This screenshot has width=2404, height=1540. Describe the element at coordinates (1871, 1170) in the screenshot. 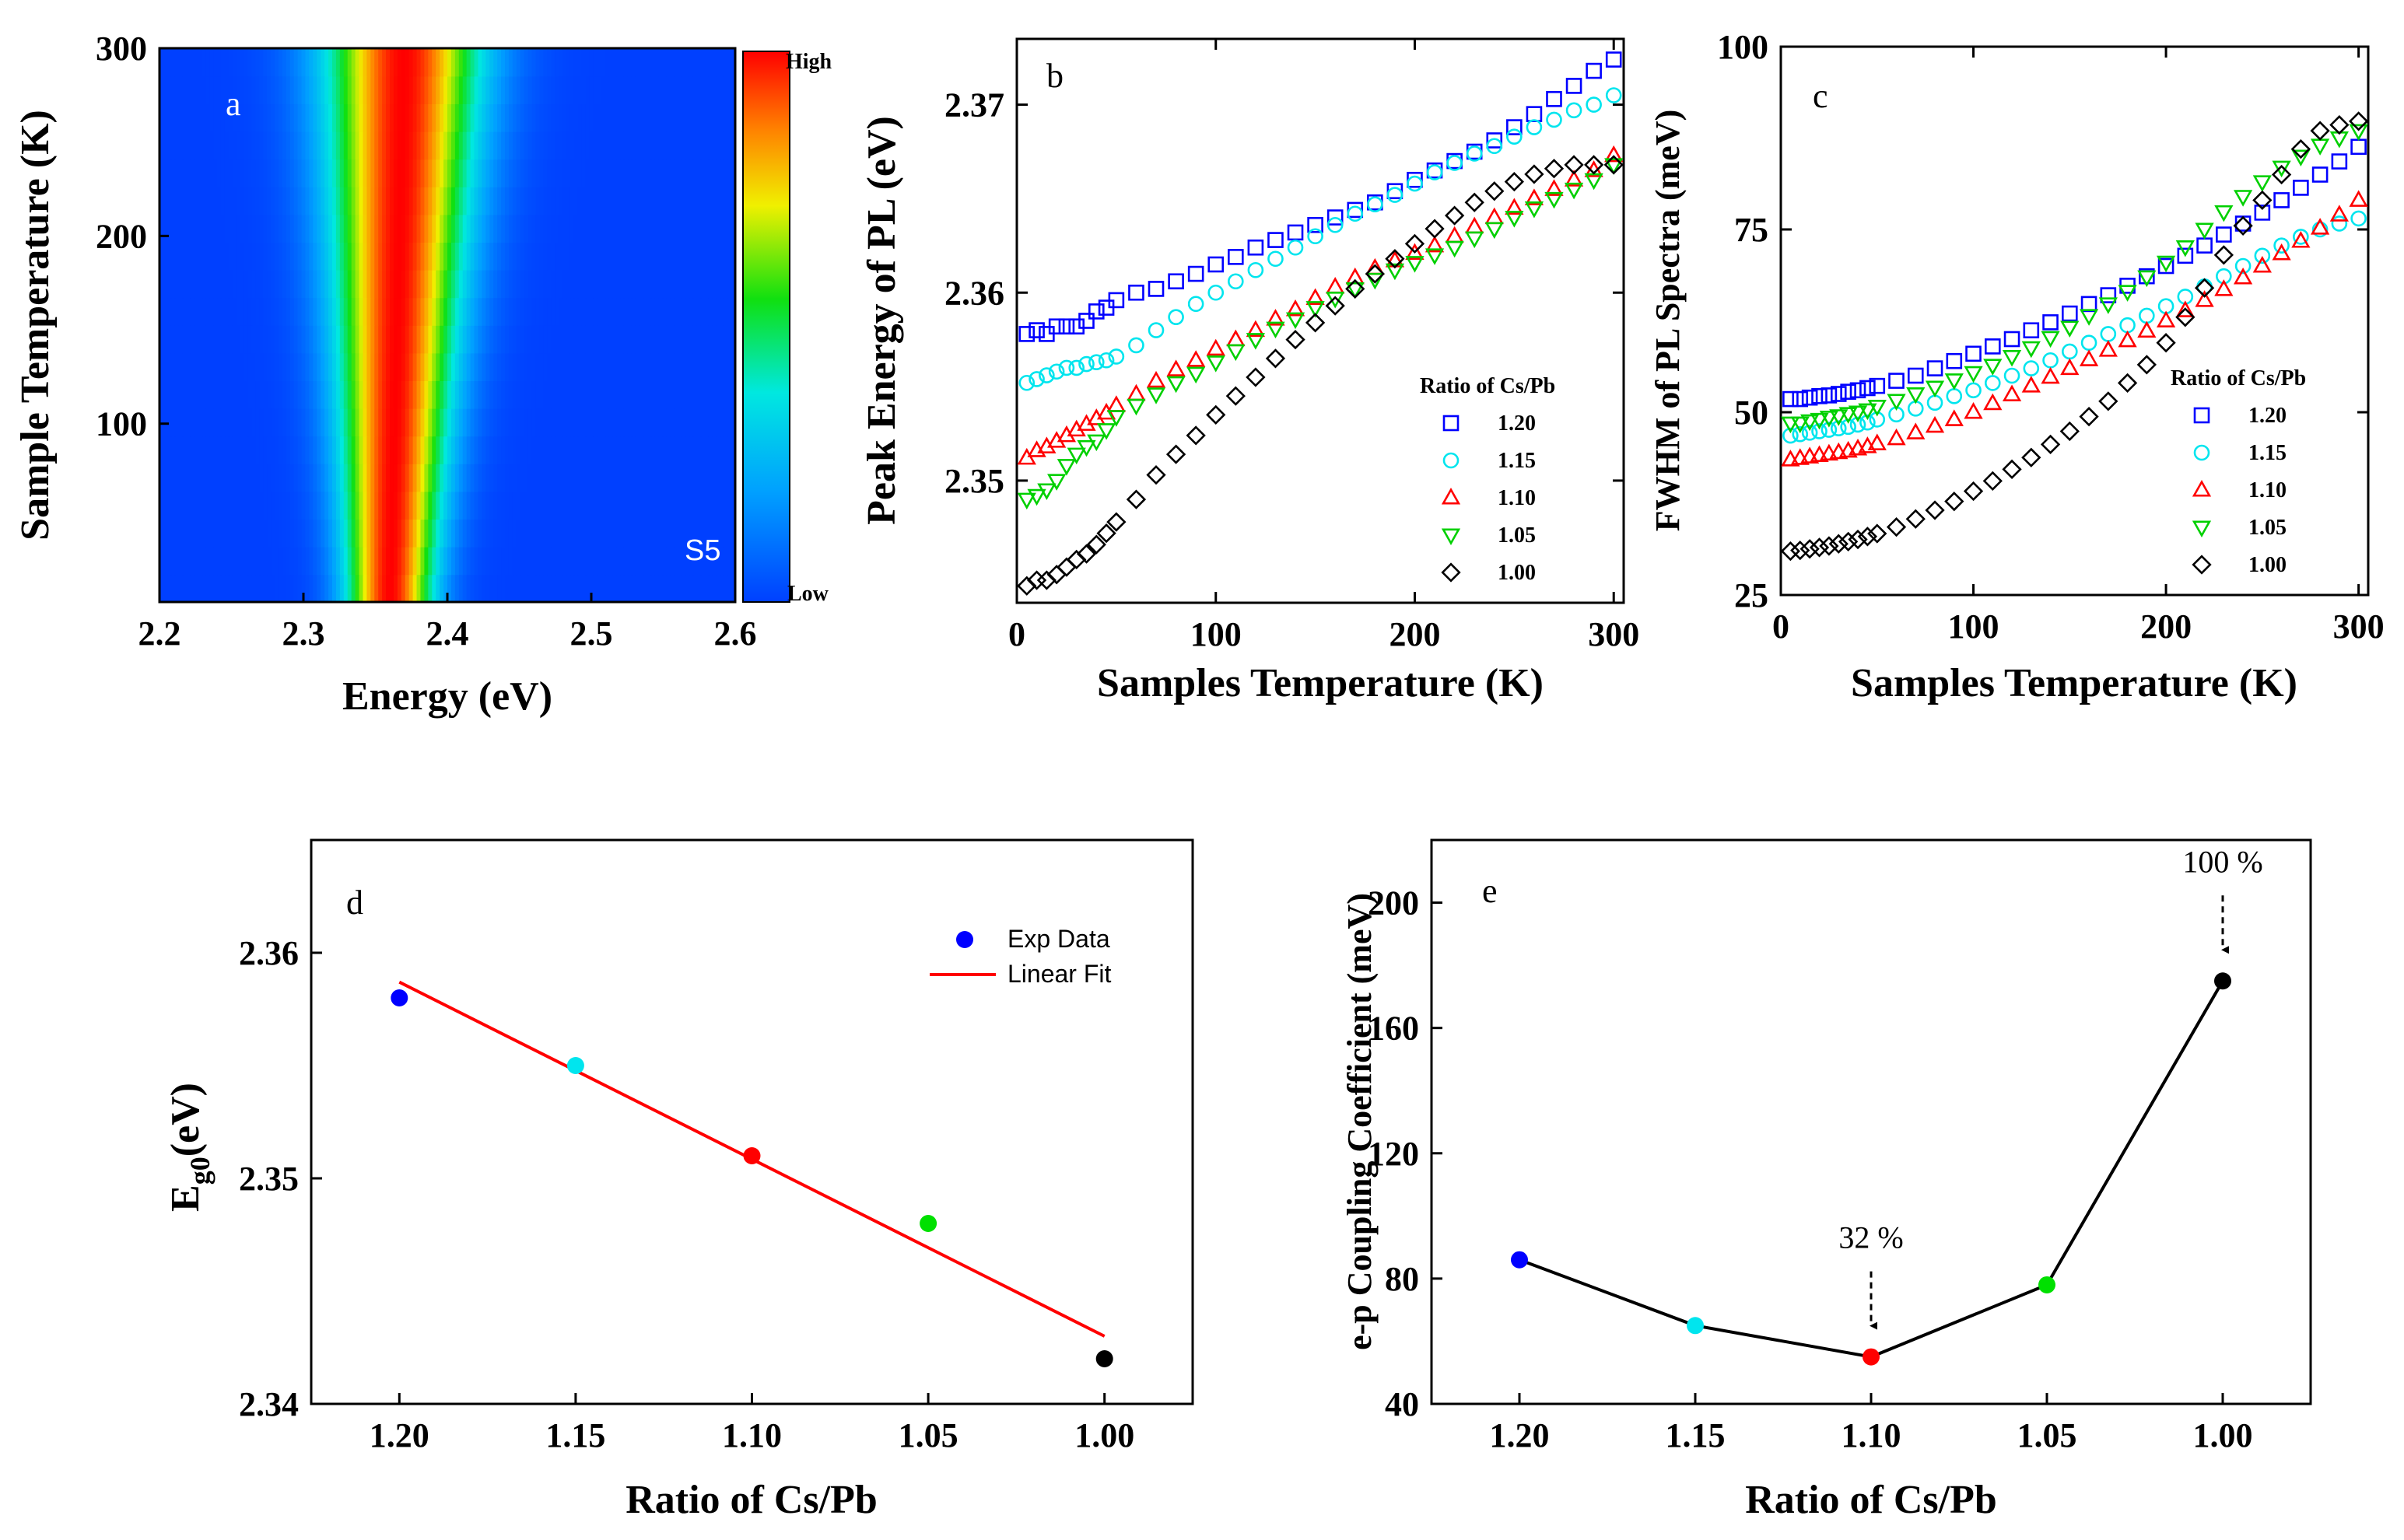

I see `panel-e-connect-line` at that location.